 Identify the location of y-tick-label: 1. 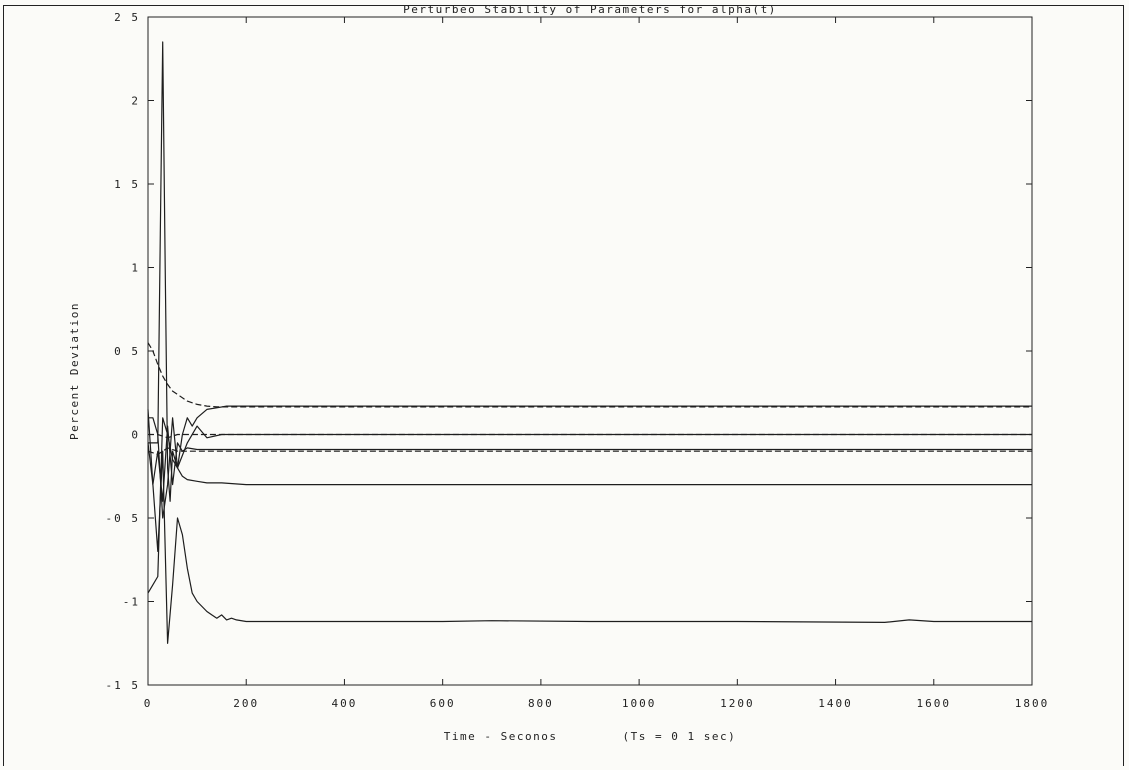
(135, 268).